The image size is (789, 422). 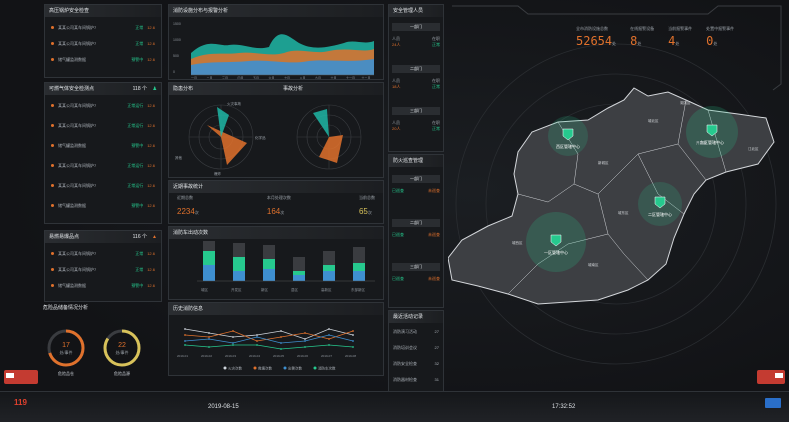 I want to click on dept-block: 三部门 人员 在职 20人 正常, so click(x=416, y=125).